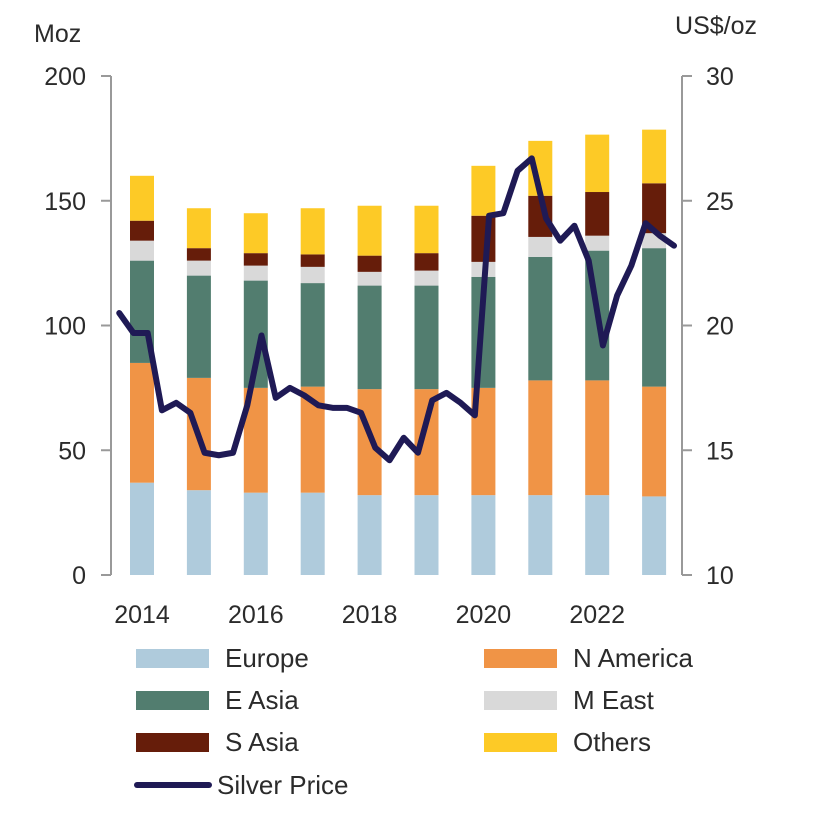  What do you see at coordinates (369, 442) in the screenshot?
I see `bar-n-america-2018` at bounding box center [369, 442].